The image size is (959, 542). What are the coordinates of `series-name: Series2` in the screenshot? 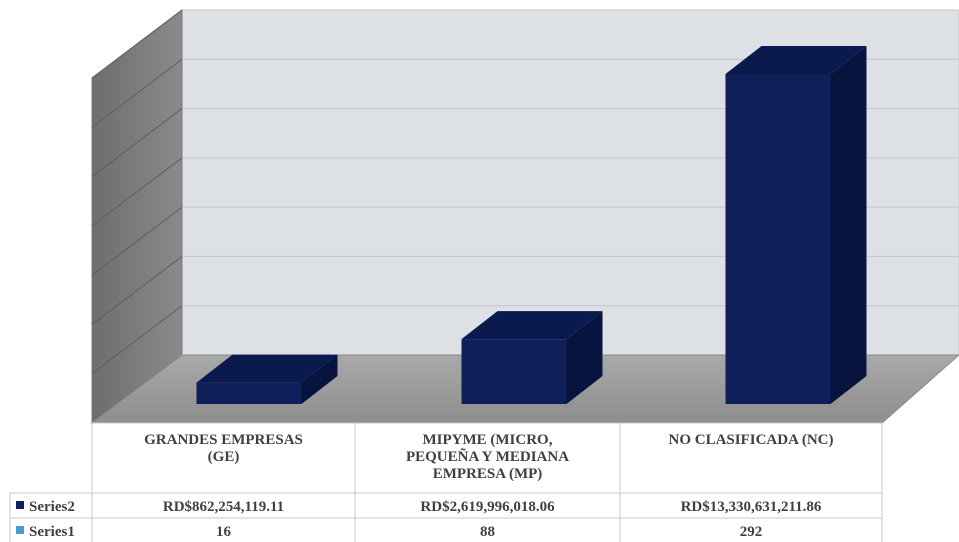 It's located at (52, 507).